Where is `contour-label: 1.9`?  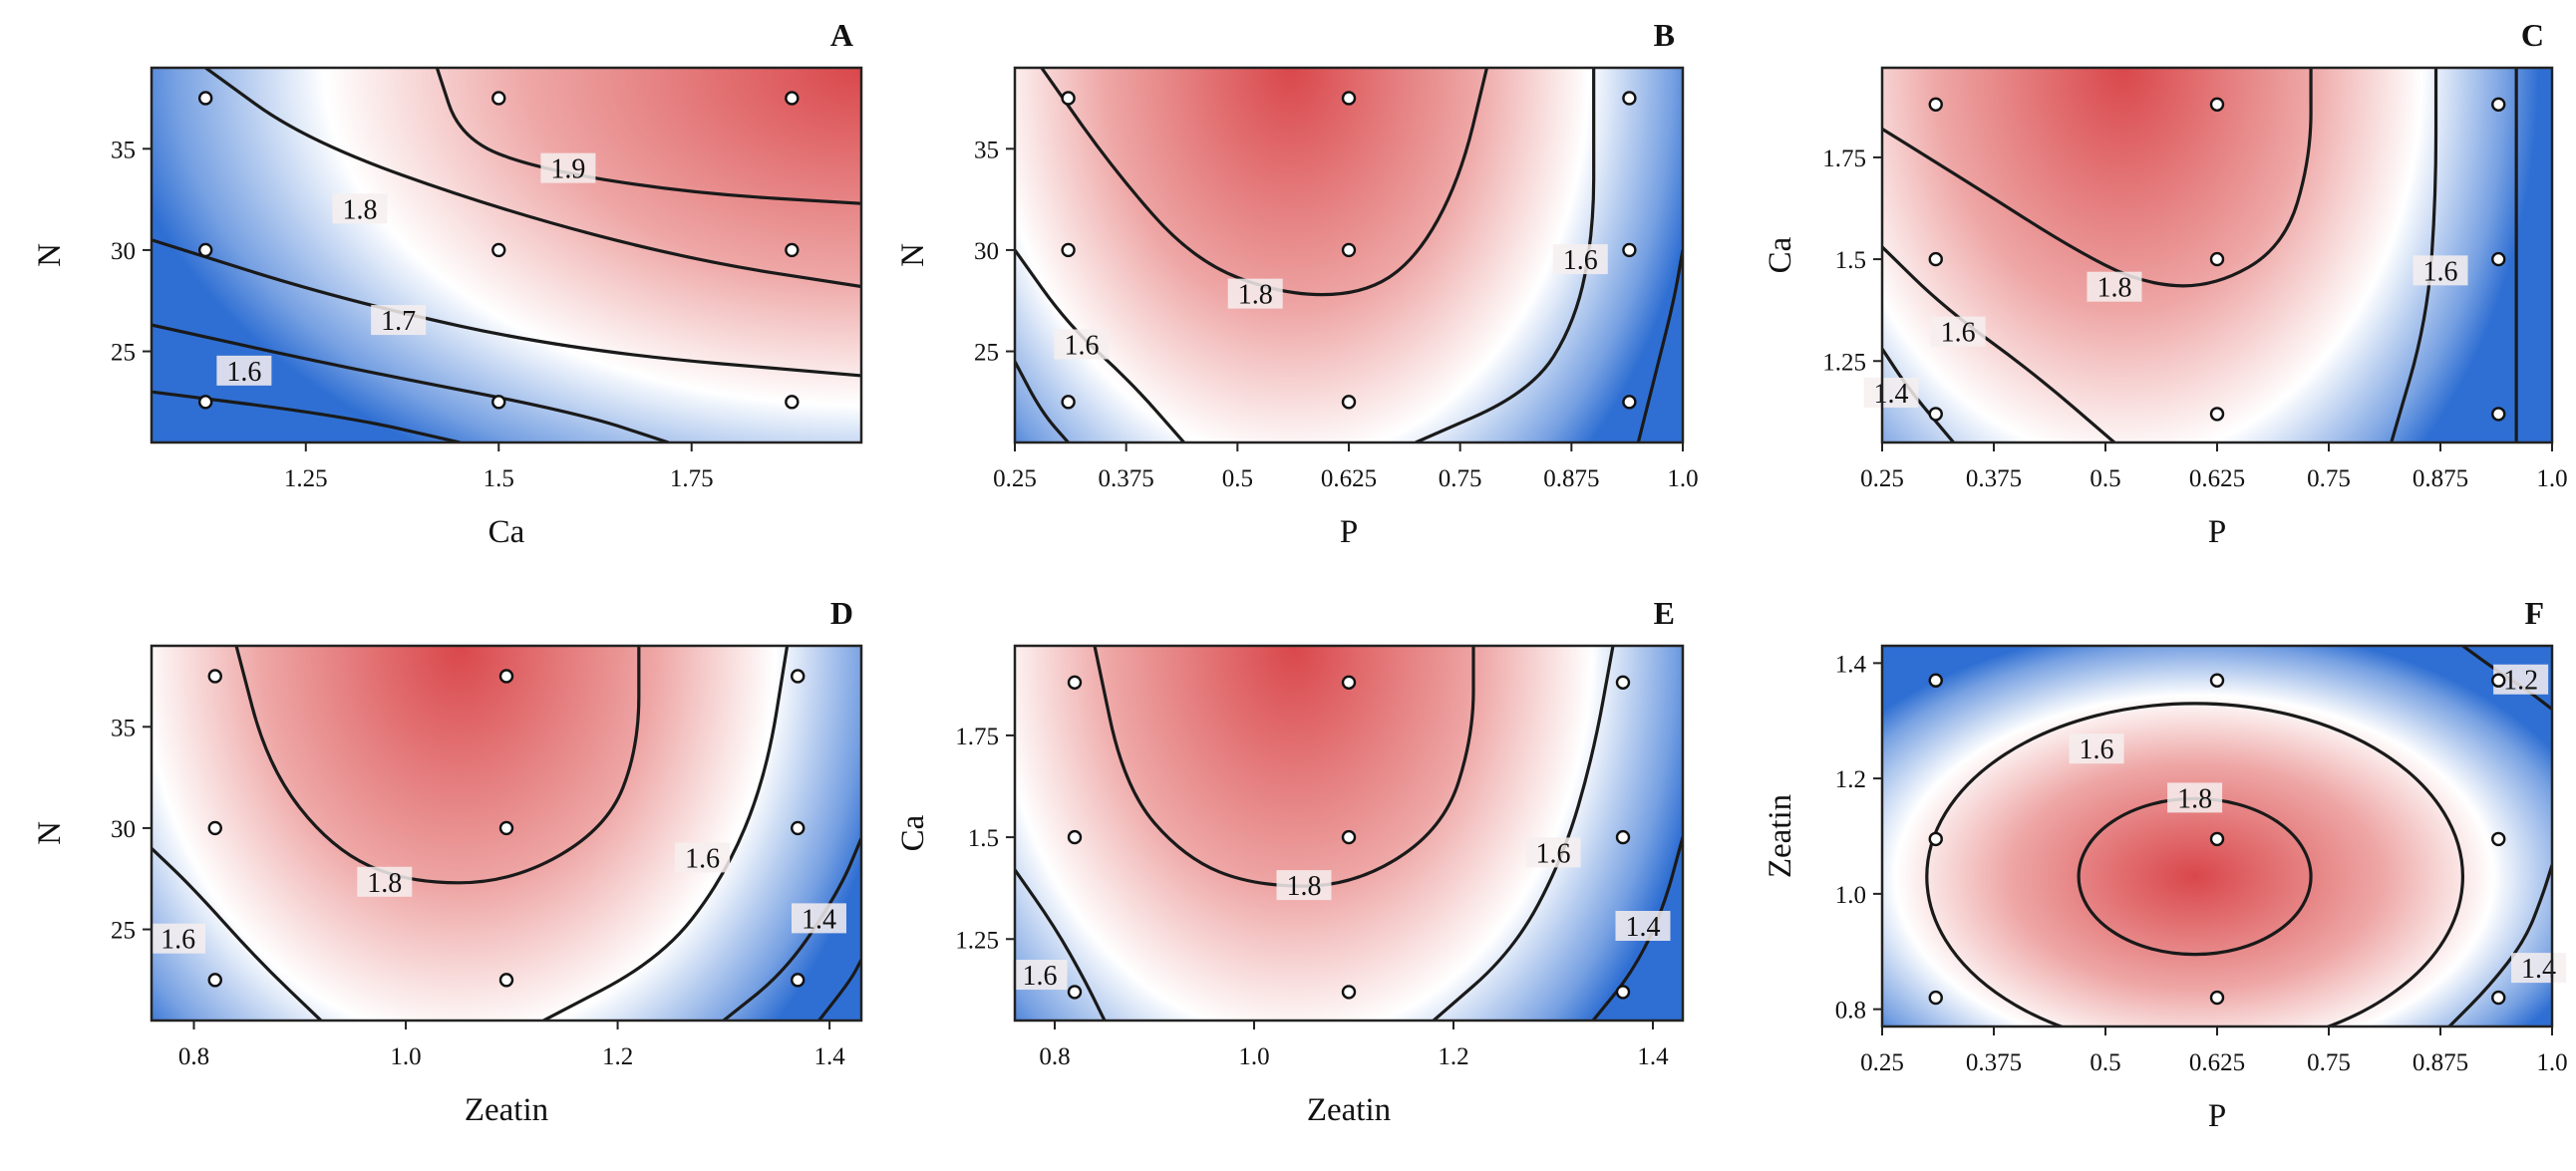
contour-label: 1.9 is located at coordinates (567, 169).